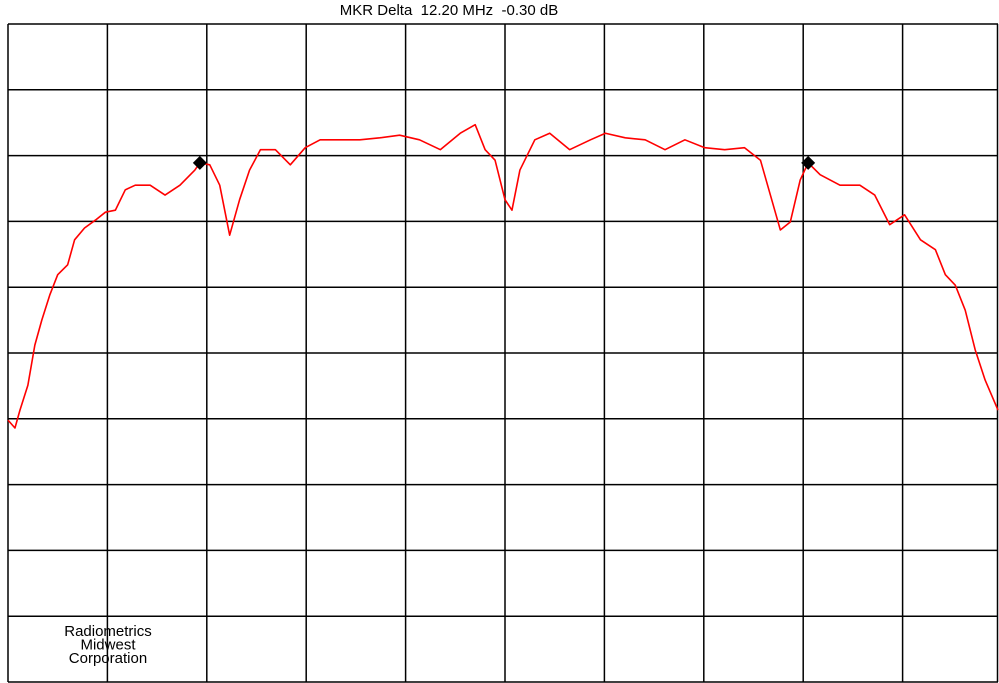 The width and height of the screenshot is (999, 683). I want to click on watermark-text: Radiometrics, so click(108, 631).